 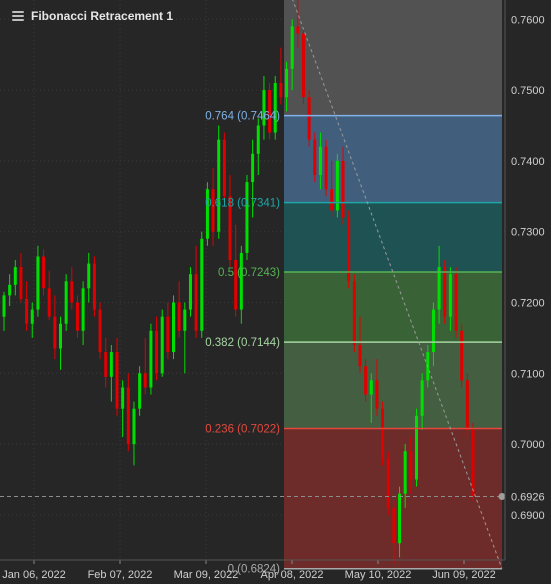 I want to click on x-tick-label: Mar 09, 2022, so click(x=206, y=575).